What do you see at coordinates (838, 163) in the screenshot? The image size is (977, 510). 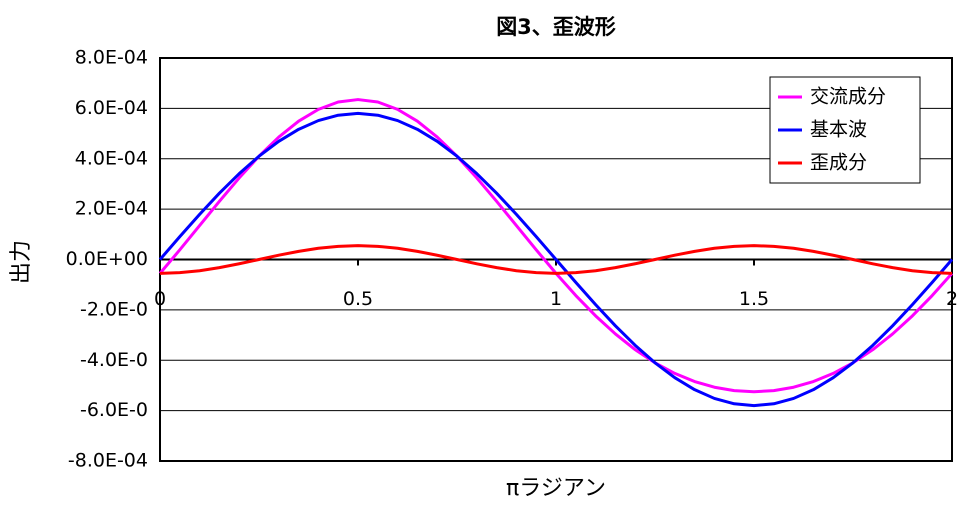 I see `legend-label: 歪成分` at bounding box center [838, 163].